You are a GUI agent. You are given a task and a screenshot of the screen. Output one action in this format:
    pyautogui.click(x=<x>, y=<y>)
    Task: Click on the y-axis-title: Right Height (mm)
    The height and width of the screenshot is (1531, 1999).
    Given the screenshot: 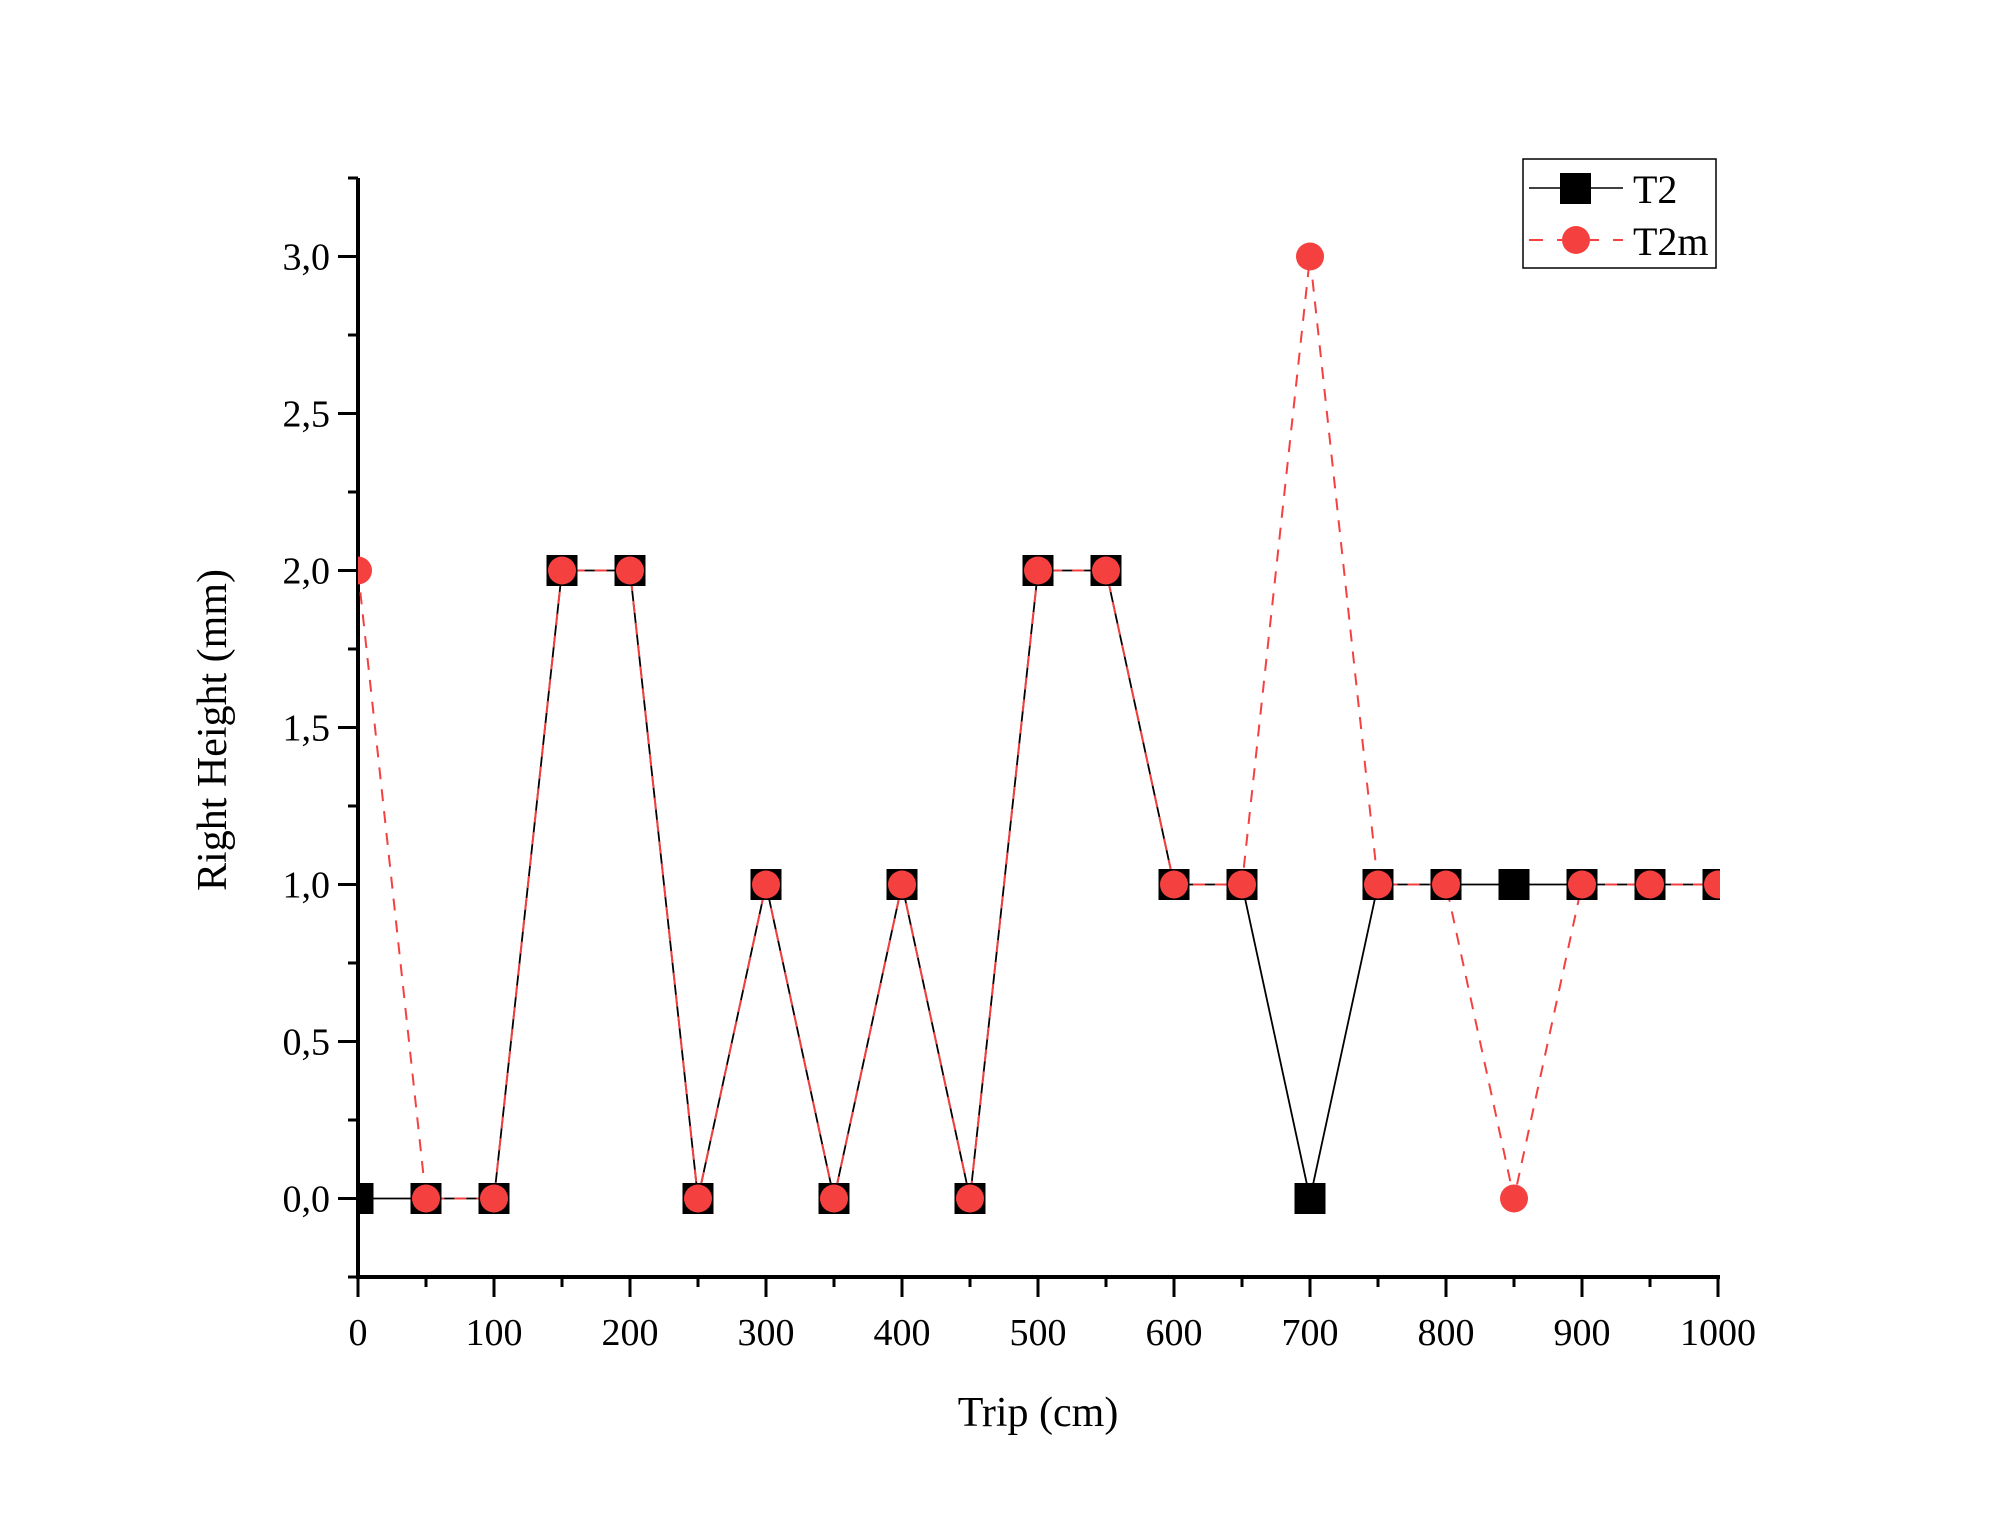 What is the action you would take?
    pyautogui.click(x=213, y=730)
    